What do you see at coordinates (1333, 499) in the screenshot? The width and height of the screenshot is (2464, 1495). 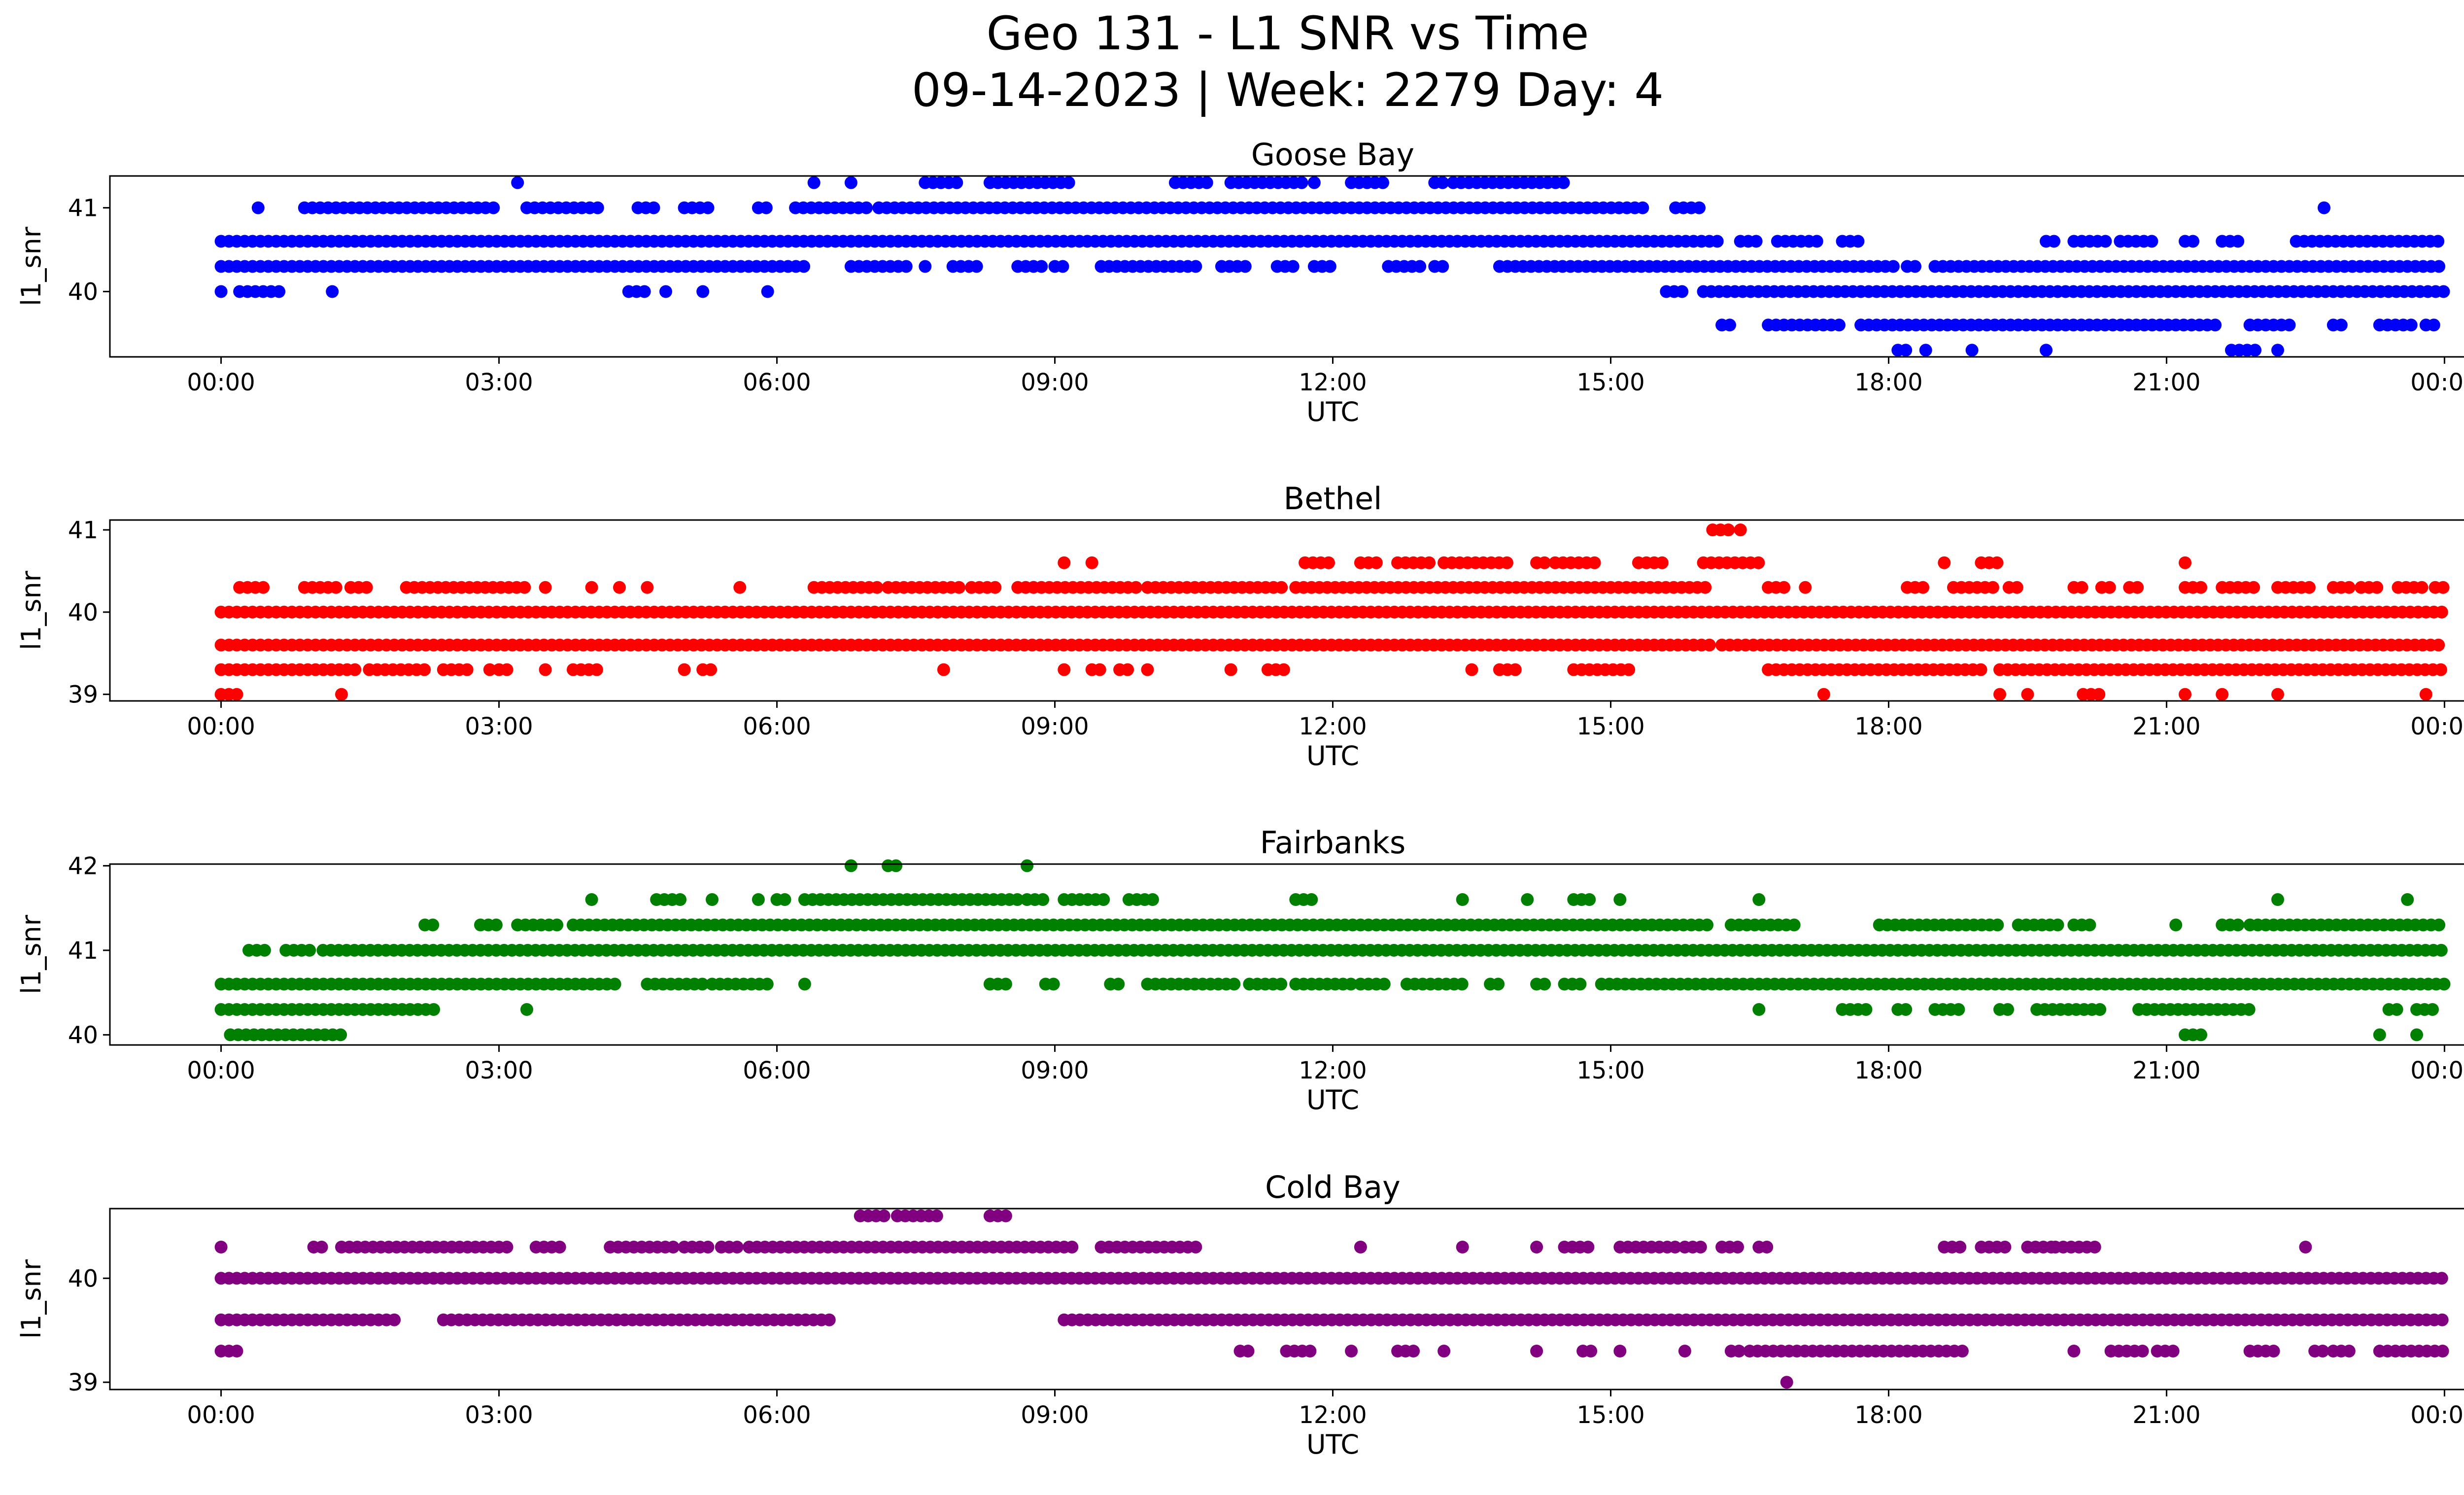 I see `subplot-title: Bethel` at bounding box center [1333, 499].